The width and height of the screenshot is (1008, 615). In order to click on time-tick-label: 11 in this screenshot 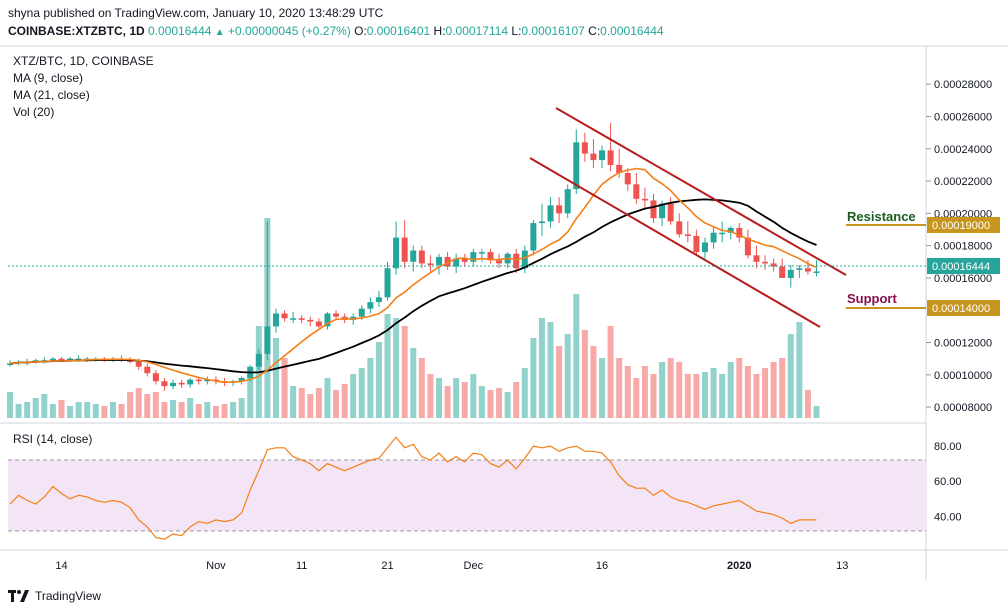, I will do `click(301, 566)`.